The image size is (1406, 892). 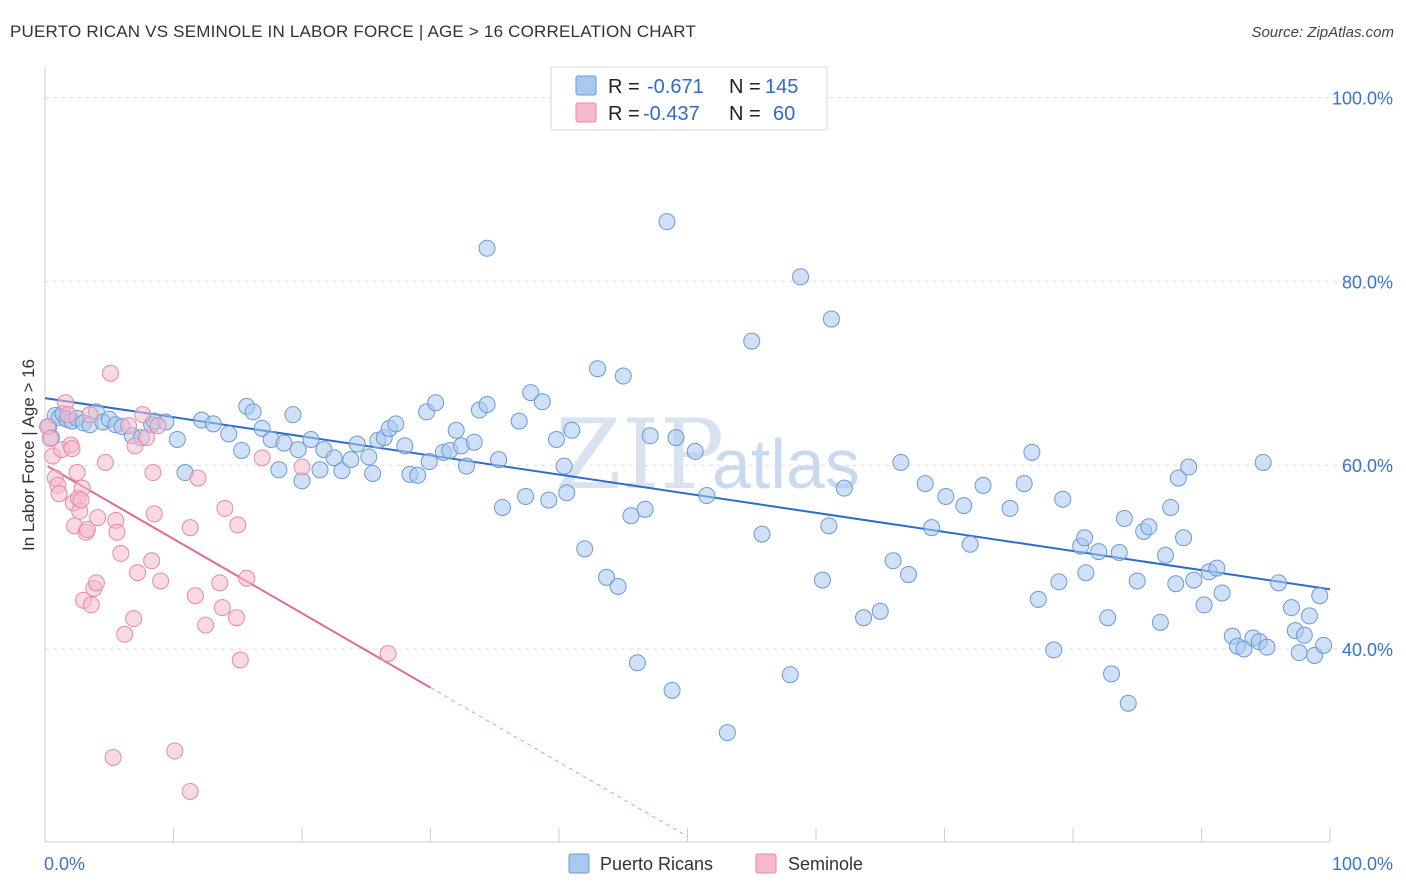 I want to click on legend-r-label-2: R =, so click(x=624, y=114).